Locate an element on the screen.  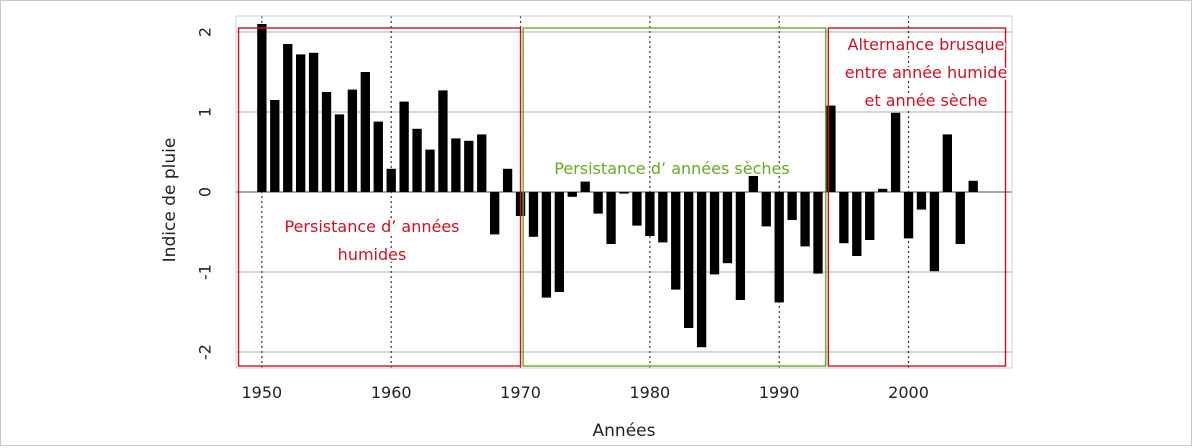
bar-1952 is located at coordinates (288, 118).